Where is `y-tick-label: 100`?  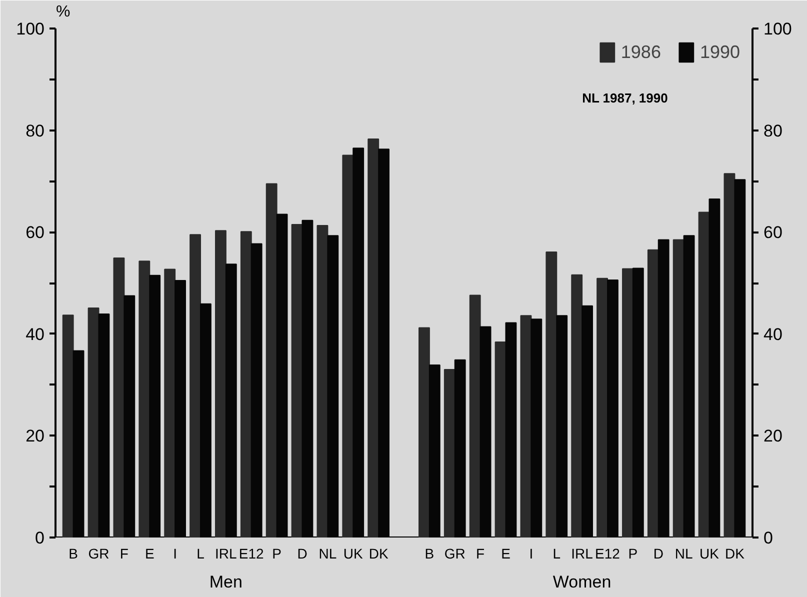
y-tick-label: 100 is located at coordinates (30, 29).